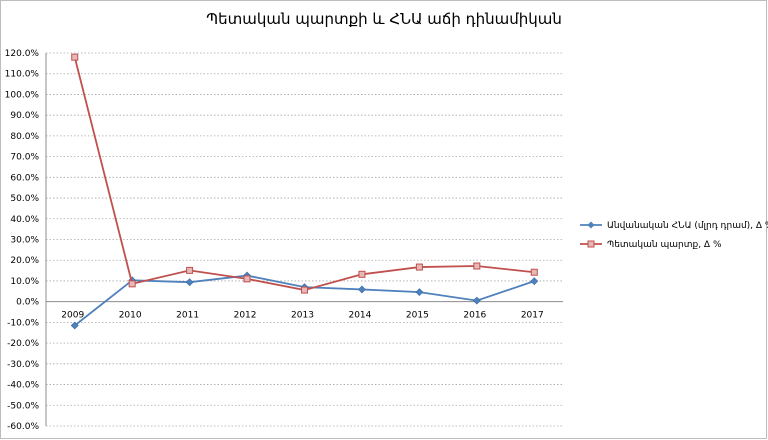  Describe the element at coordinates (359, 316) in the screenshot. I see `x-tick-label: 2014` at that location.